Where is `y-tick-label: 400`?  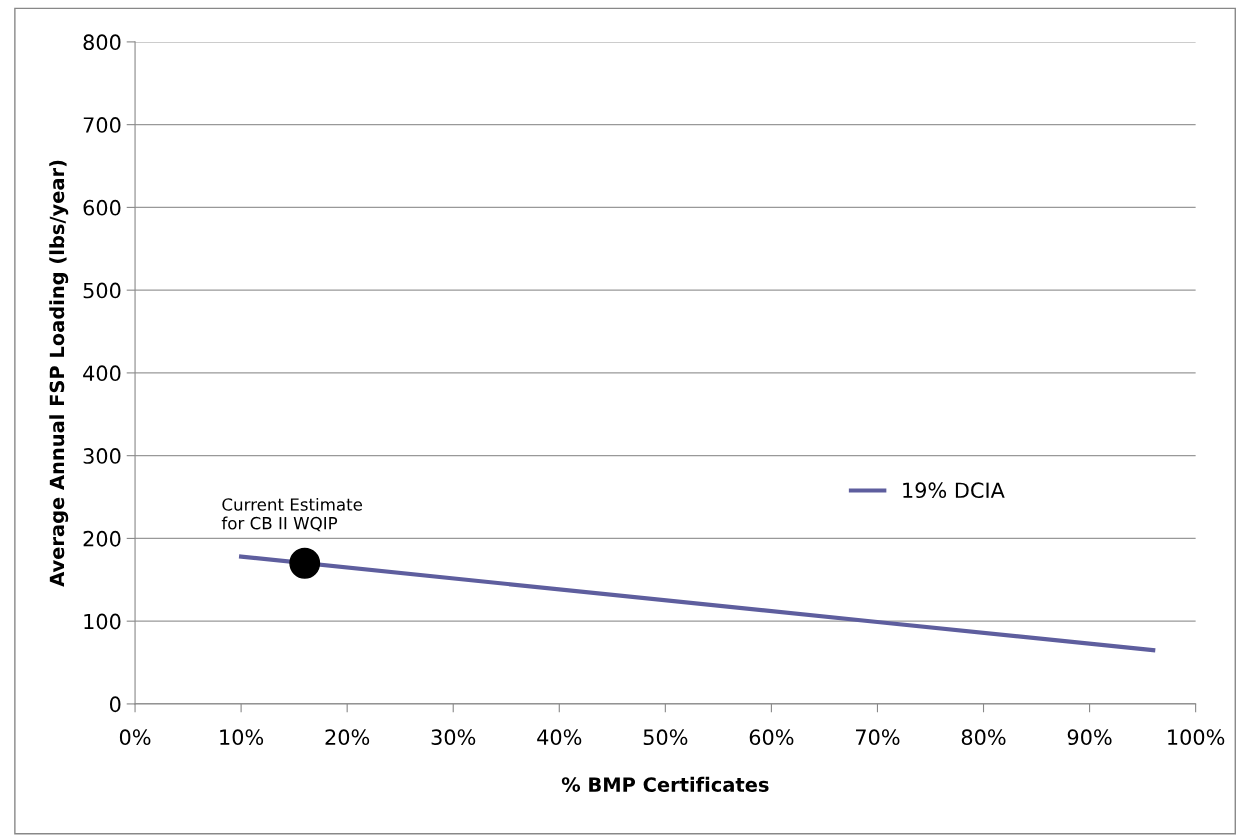 y-tick-label: 400 is located at coordinates (102, 373).